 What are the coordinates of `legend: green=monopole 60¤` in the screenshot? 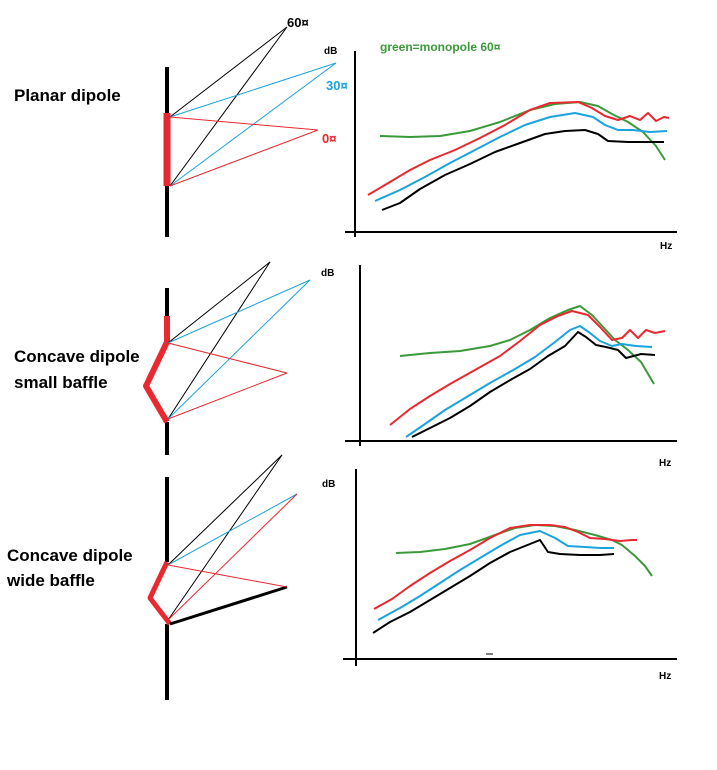 It's located at (440, 47).